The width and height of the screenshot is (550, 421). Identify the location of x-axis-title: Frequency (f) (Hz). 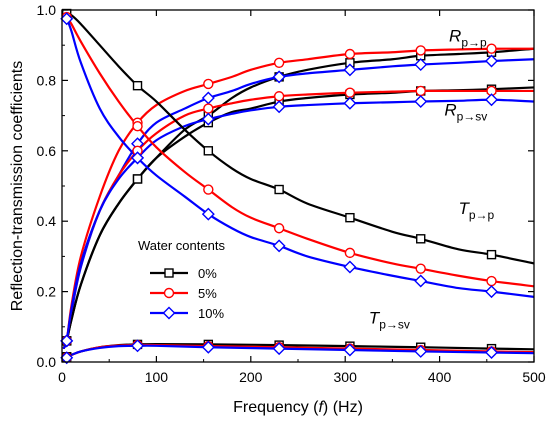
(298, 407).